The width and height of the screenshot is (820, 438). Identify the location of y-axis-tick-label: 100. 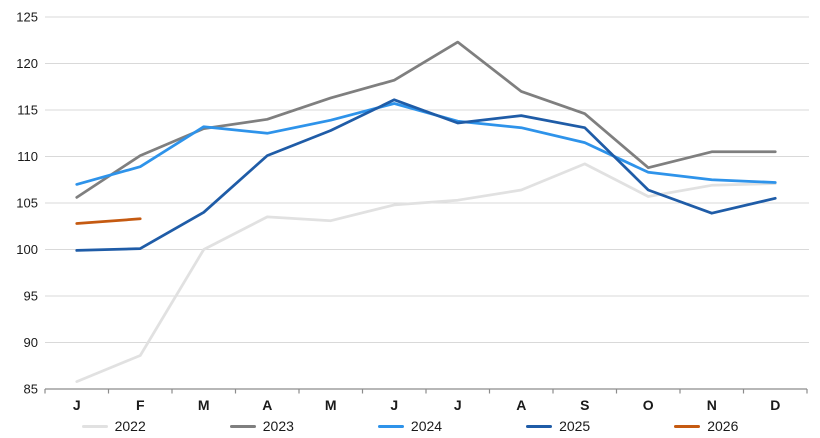
(27, 249).